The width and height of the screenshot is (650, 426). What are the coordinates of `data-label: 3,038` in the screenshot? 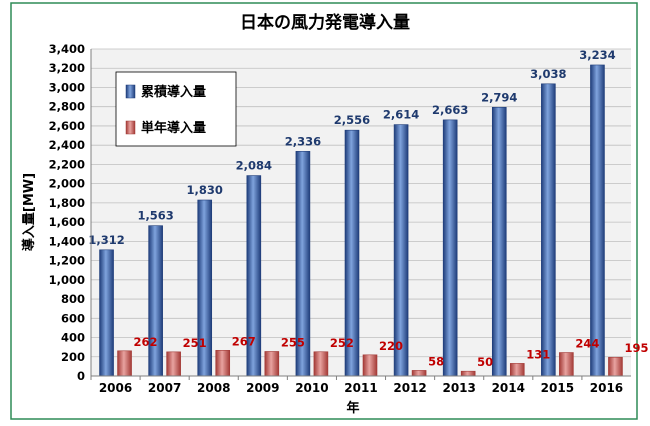 It's located at (548, 74).